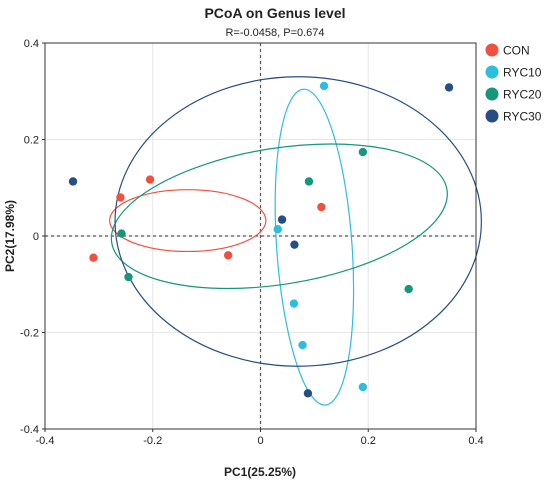  Describe the element at coordinates (274, 13) in the screenshot. I see `chart-title: PCoA on Genus level` at that location.